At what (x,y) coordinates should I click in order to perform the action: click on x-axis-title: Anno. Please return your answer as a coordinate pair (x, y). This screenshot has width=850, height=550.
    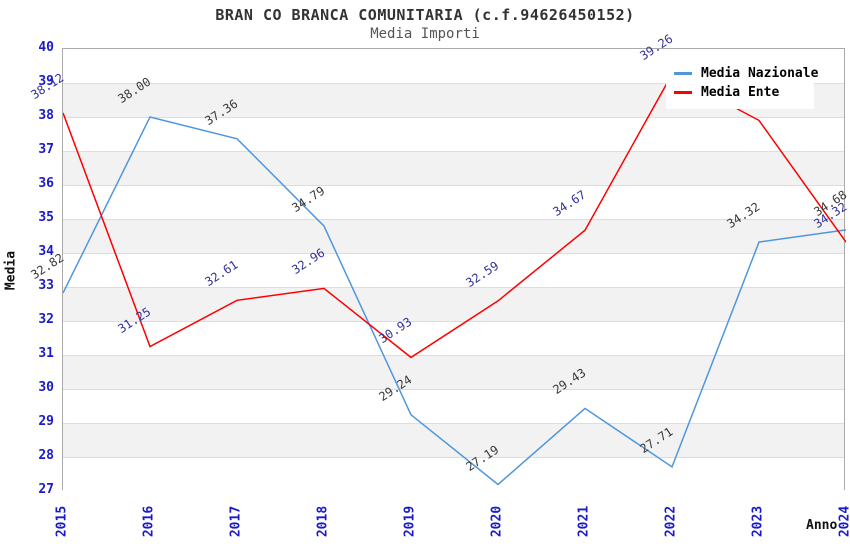
    Looking at the image, I should click on (822, 525).